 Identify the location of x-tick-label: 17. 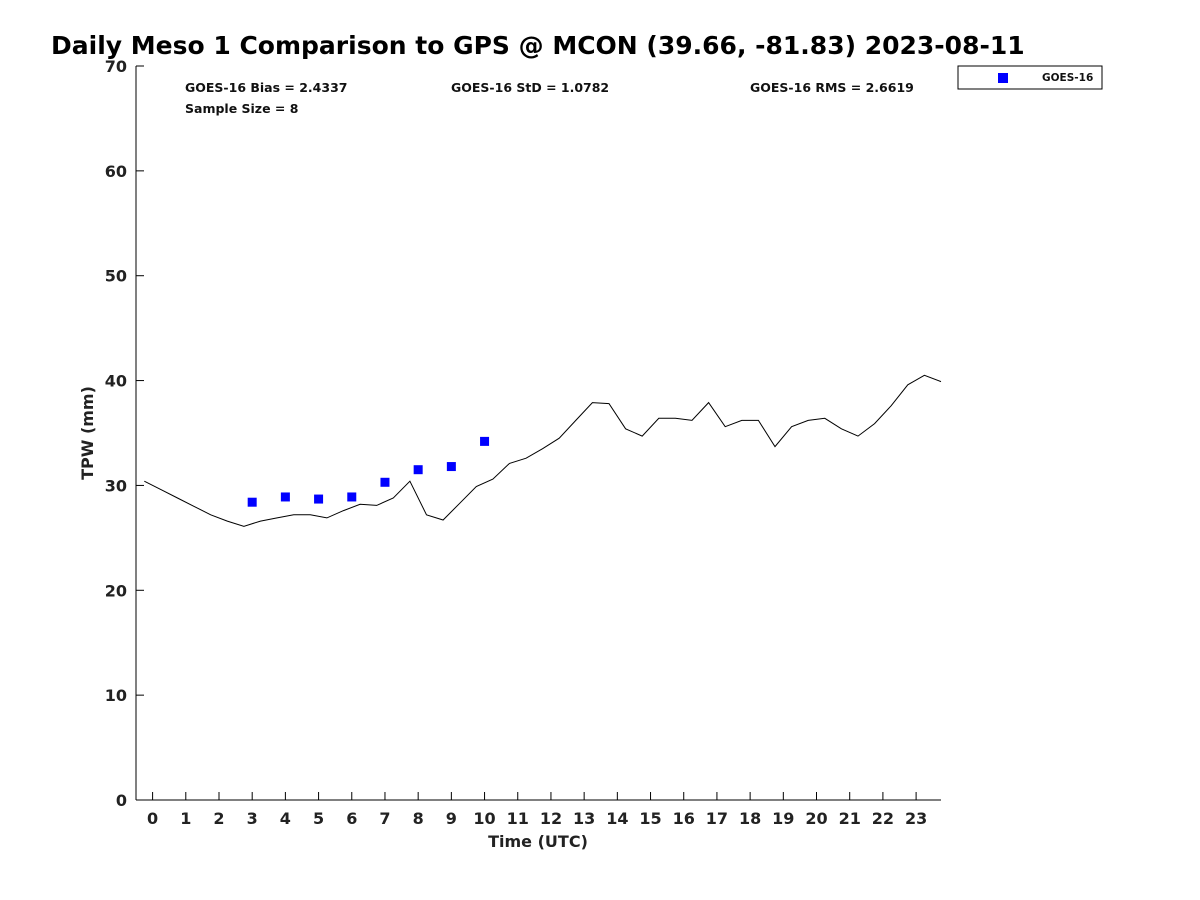
(717, 818).